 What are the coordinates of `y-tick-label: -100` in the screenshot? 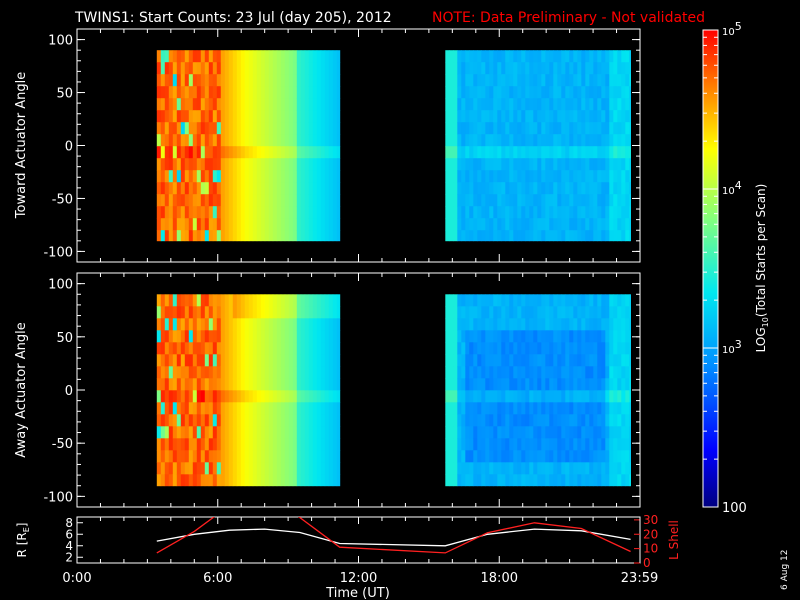 It's located at (58, 497).